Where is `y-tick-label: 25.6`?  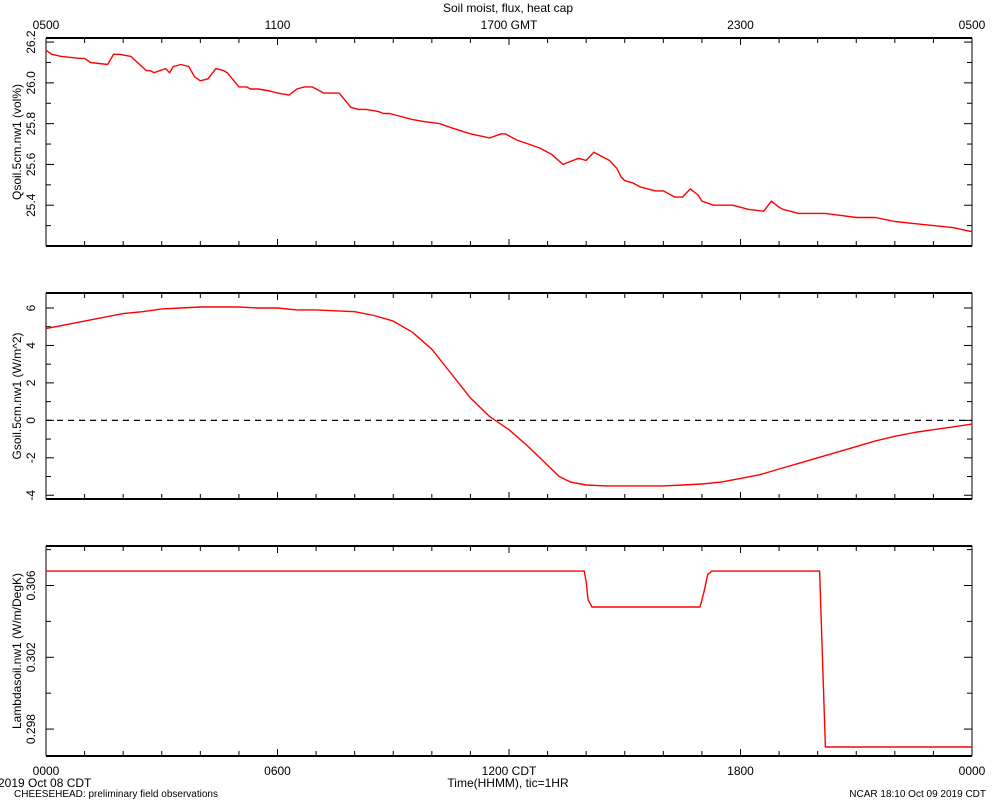 y-tick-label: 25.6 is located at coordinates (31, 164).